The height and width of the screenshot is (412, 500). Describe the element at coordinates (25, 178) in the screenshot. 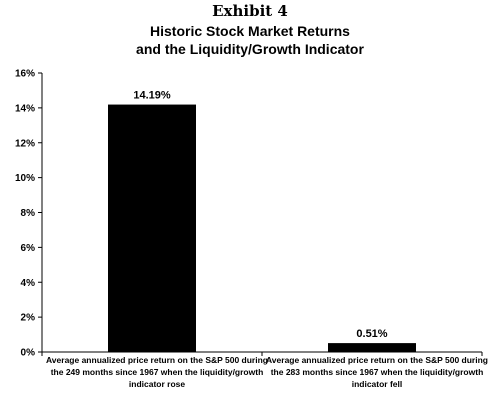

I see `y-tick-label: 10%` at that location.